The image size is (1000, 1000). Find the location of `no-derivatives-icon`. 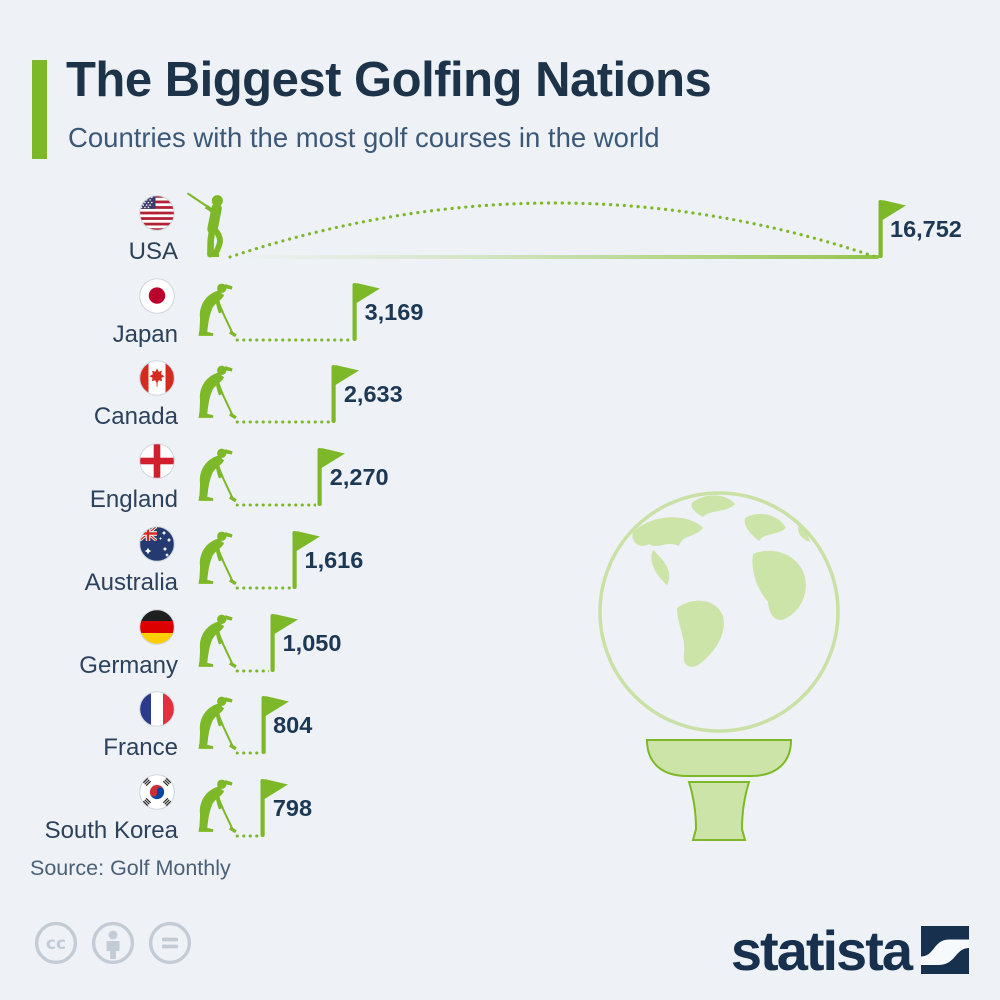

no-derivatives-icon is located at coordinates (170, 943).